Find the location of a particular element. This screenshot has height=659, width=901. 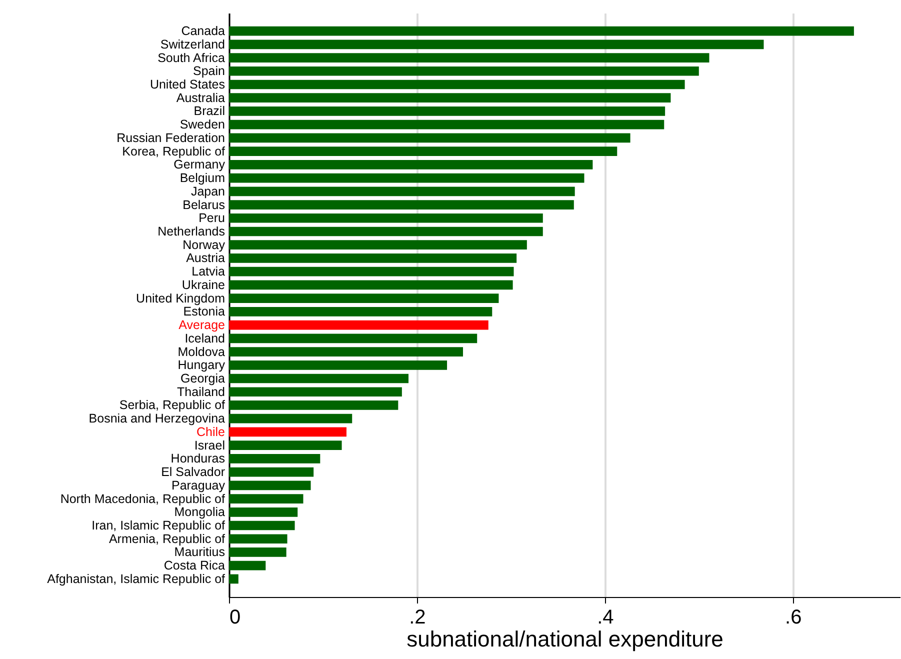

y-tick-label: Israel is located at coordinates (209, 445).